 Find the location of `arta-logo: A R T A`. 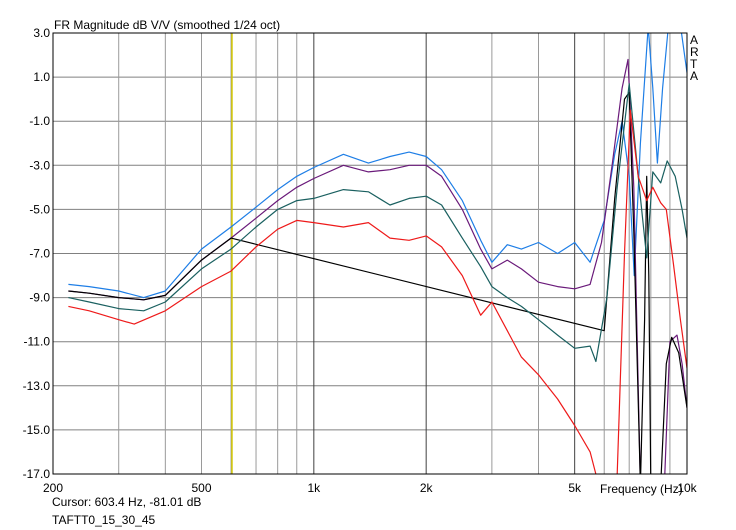

arta-logo: A R T A is located at coordinates (694, 58).